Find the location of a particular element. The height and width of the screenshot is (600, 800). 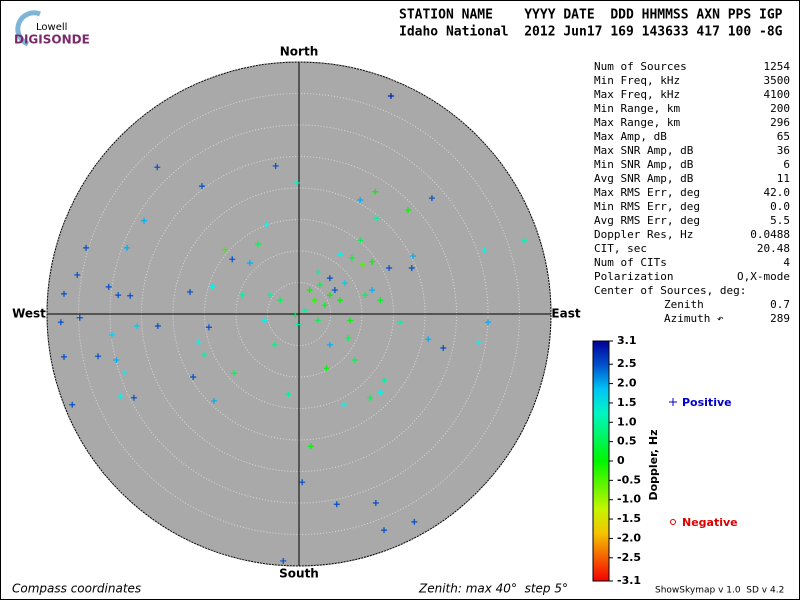

stat-label: Min RMS Err, deg is located at coordinates (647, 206).